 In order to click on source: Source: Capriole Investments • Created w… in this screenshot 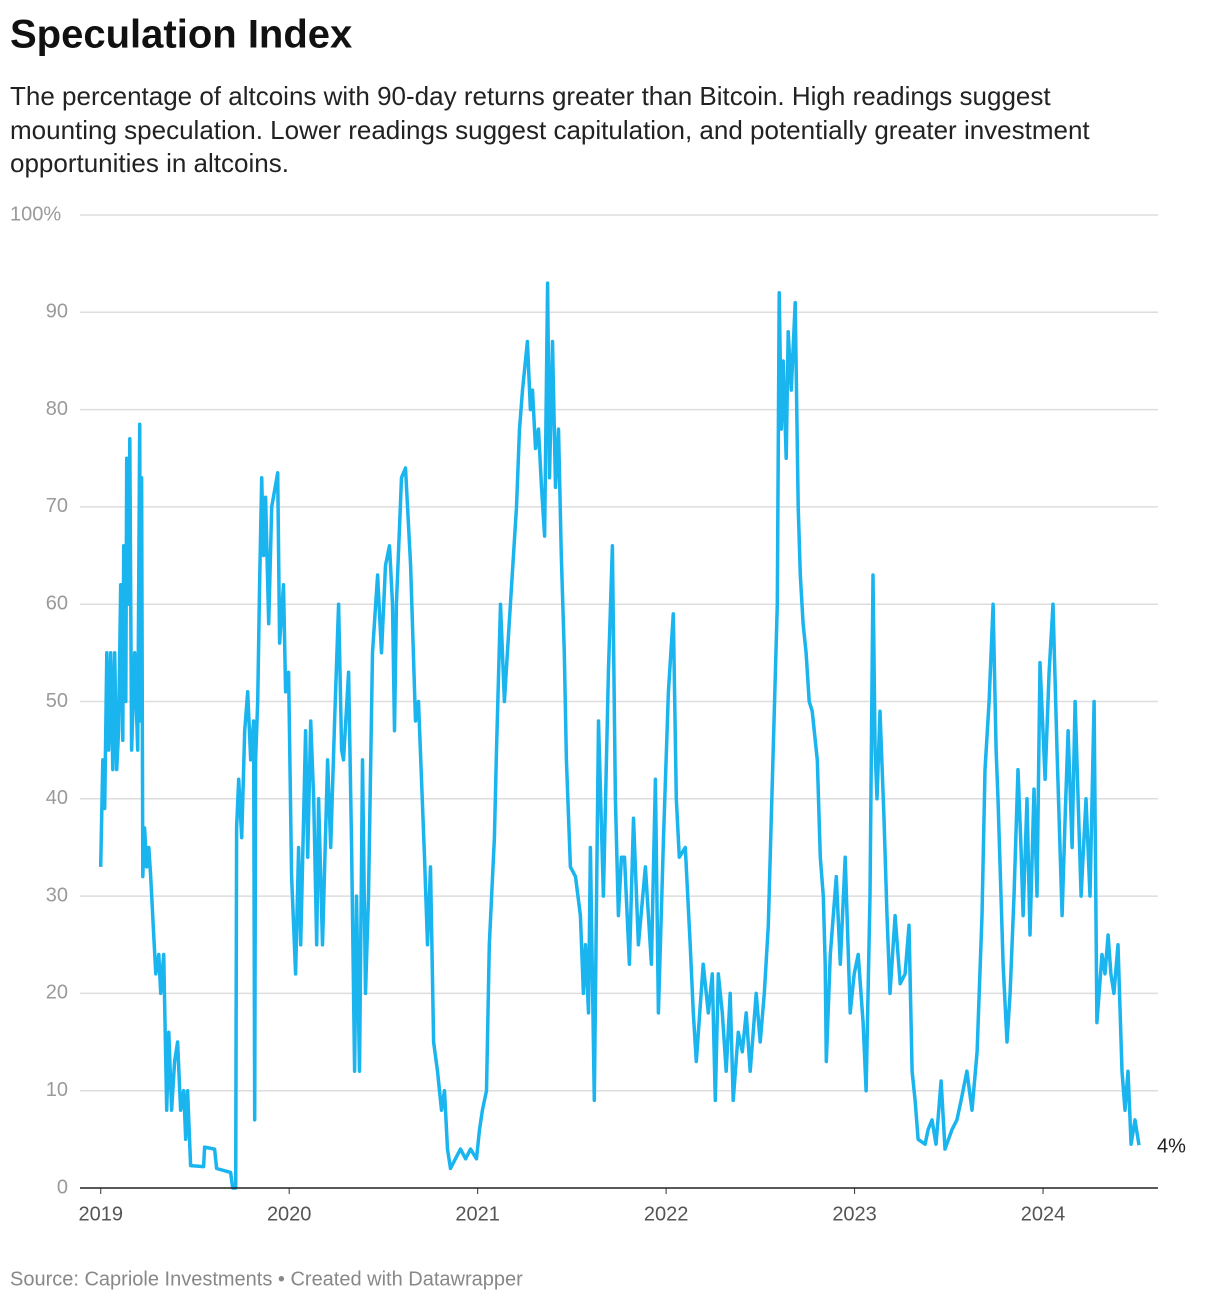, I will do `click(266, 1279)`.